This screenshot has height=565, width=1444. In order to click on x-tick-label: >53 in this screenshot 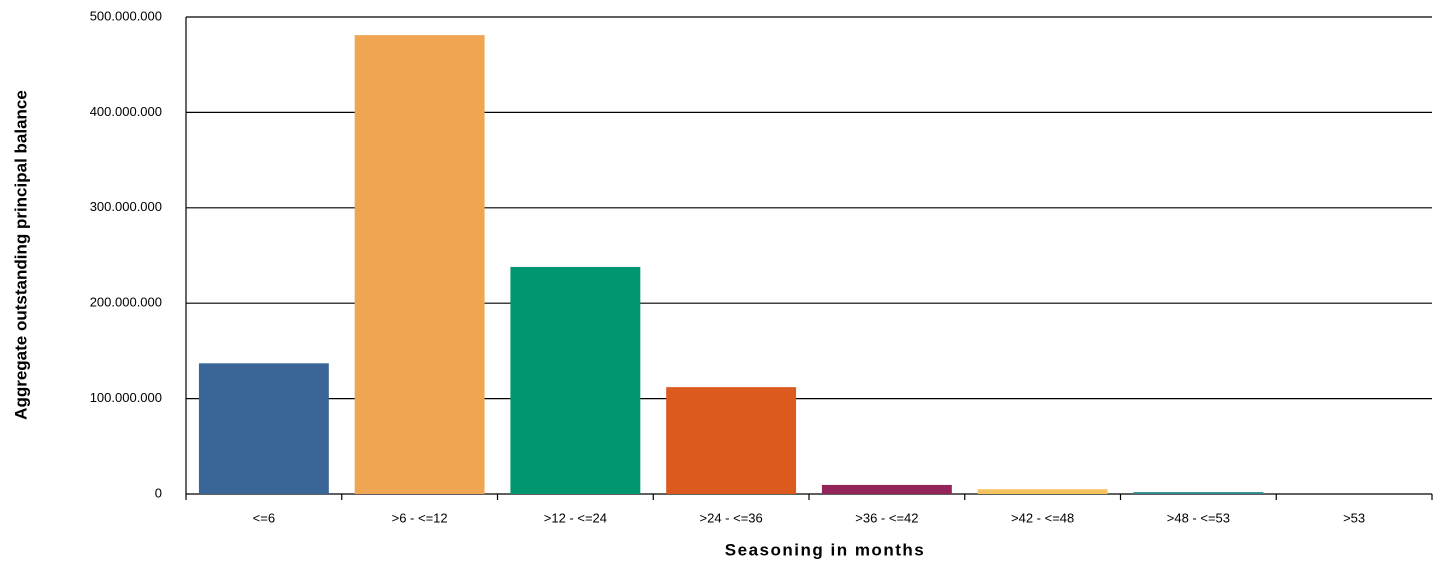, I will do `click(1354, 517)`.